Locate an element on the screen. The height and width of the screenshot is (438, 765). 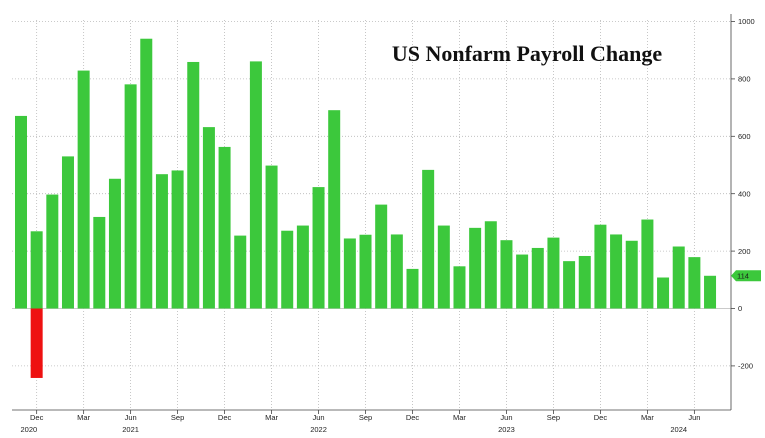
y-tick-label: 800 is located at coordinates (744, 79).